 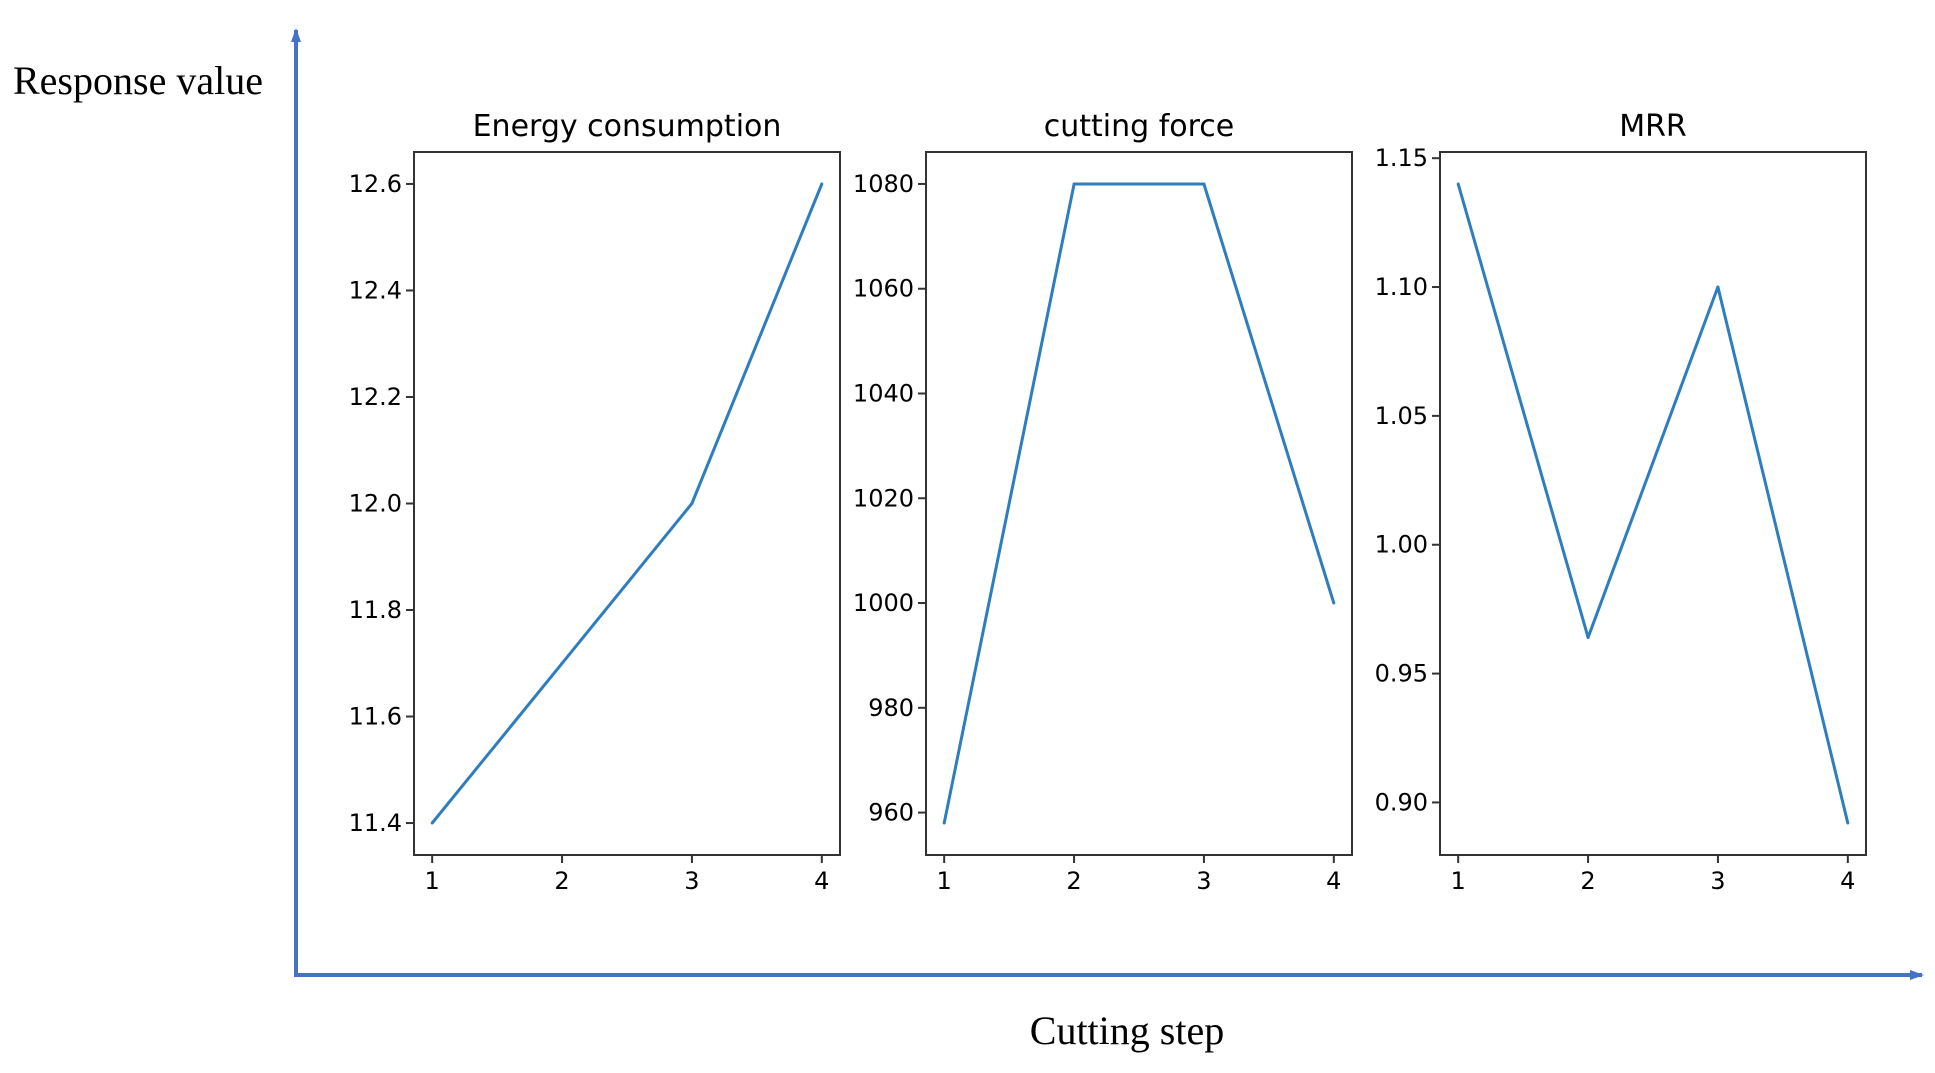 I want to click on y-tick-label: 1000, so click(x=883, y=603).